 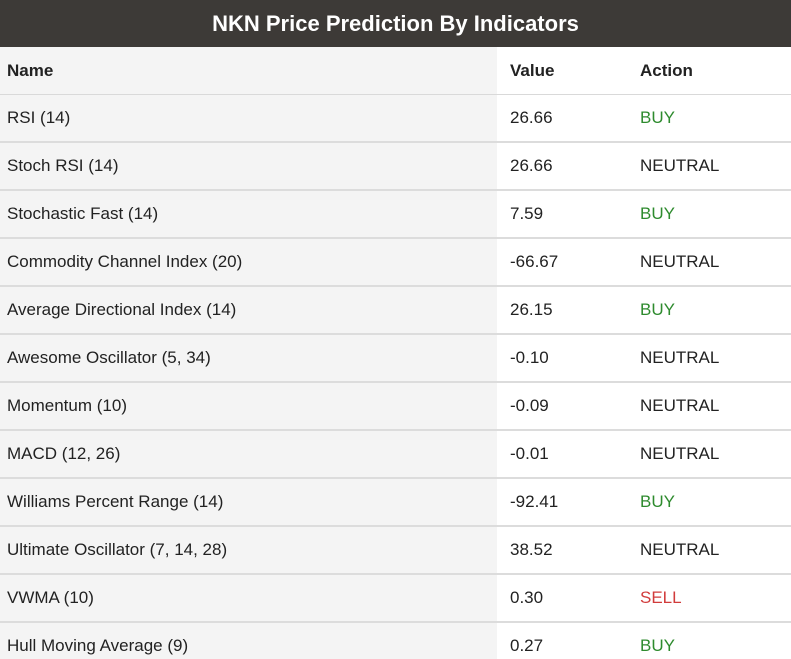 I want to click on table-row: Average Directional Index (14) 26.15 BUY, so click(x=395, y=310).